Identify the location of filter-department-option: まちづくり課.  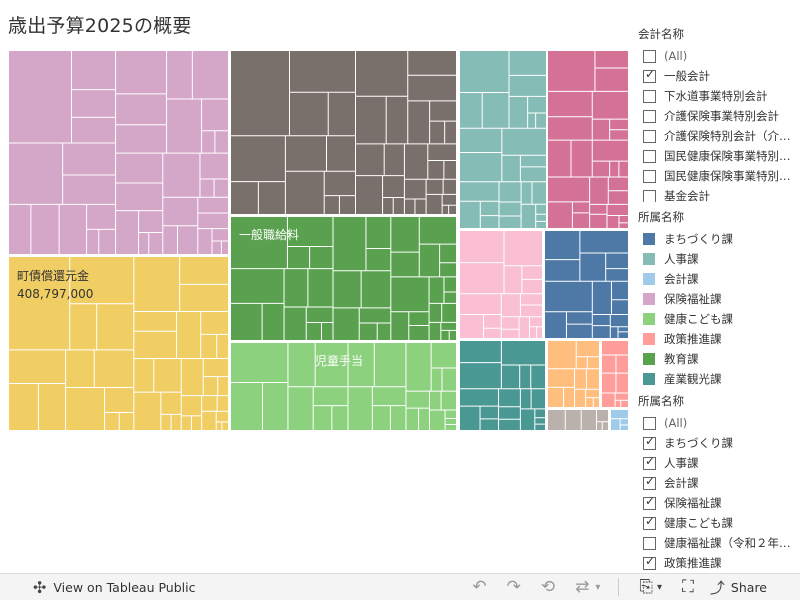
(718, 443).